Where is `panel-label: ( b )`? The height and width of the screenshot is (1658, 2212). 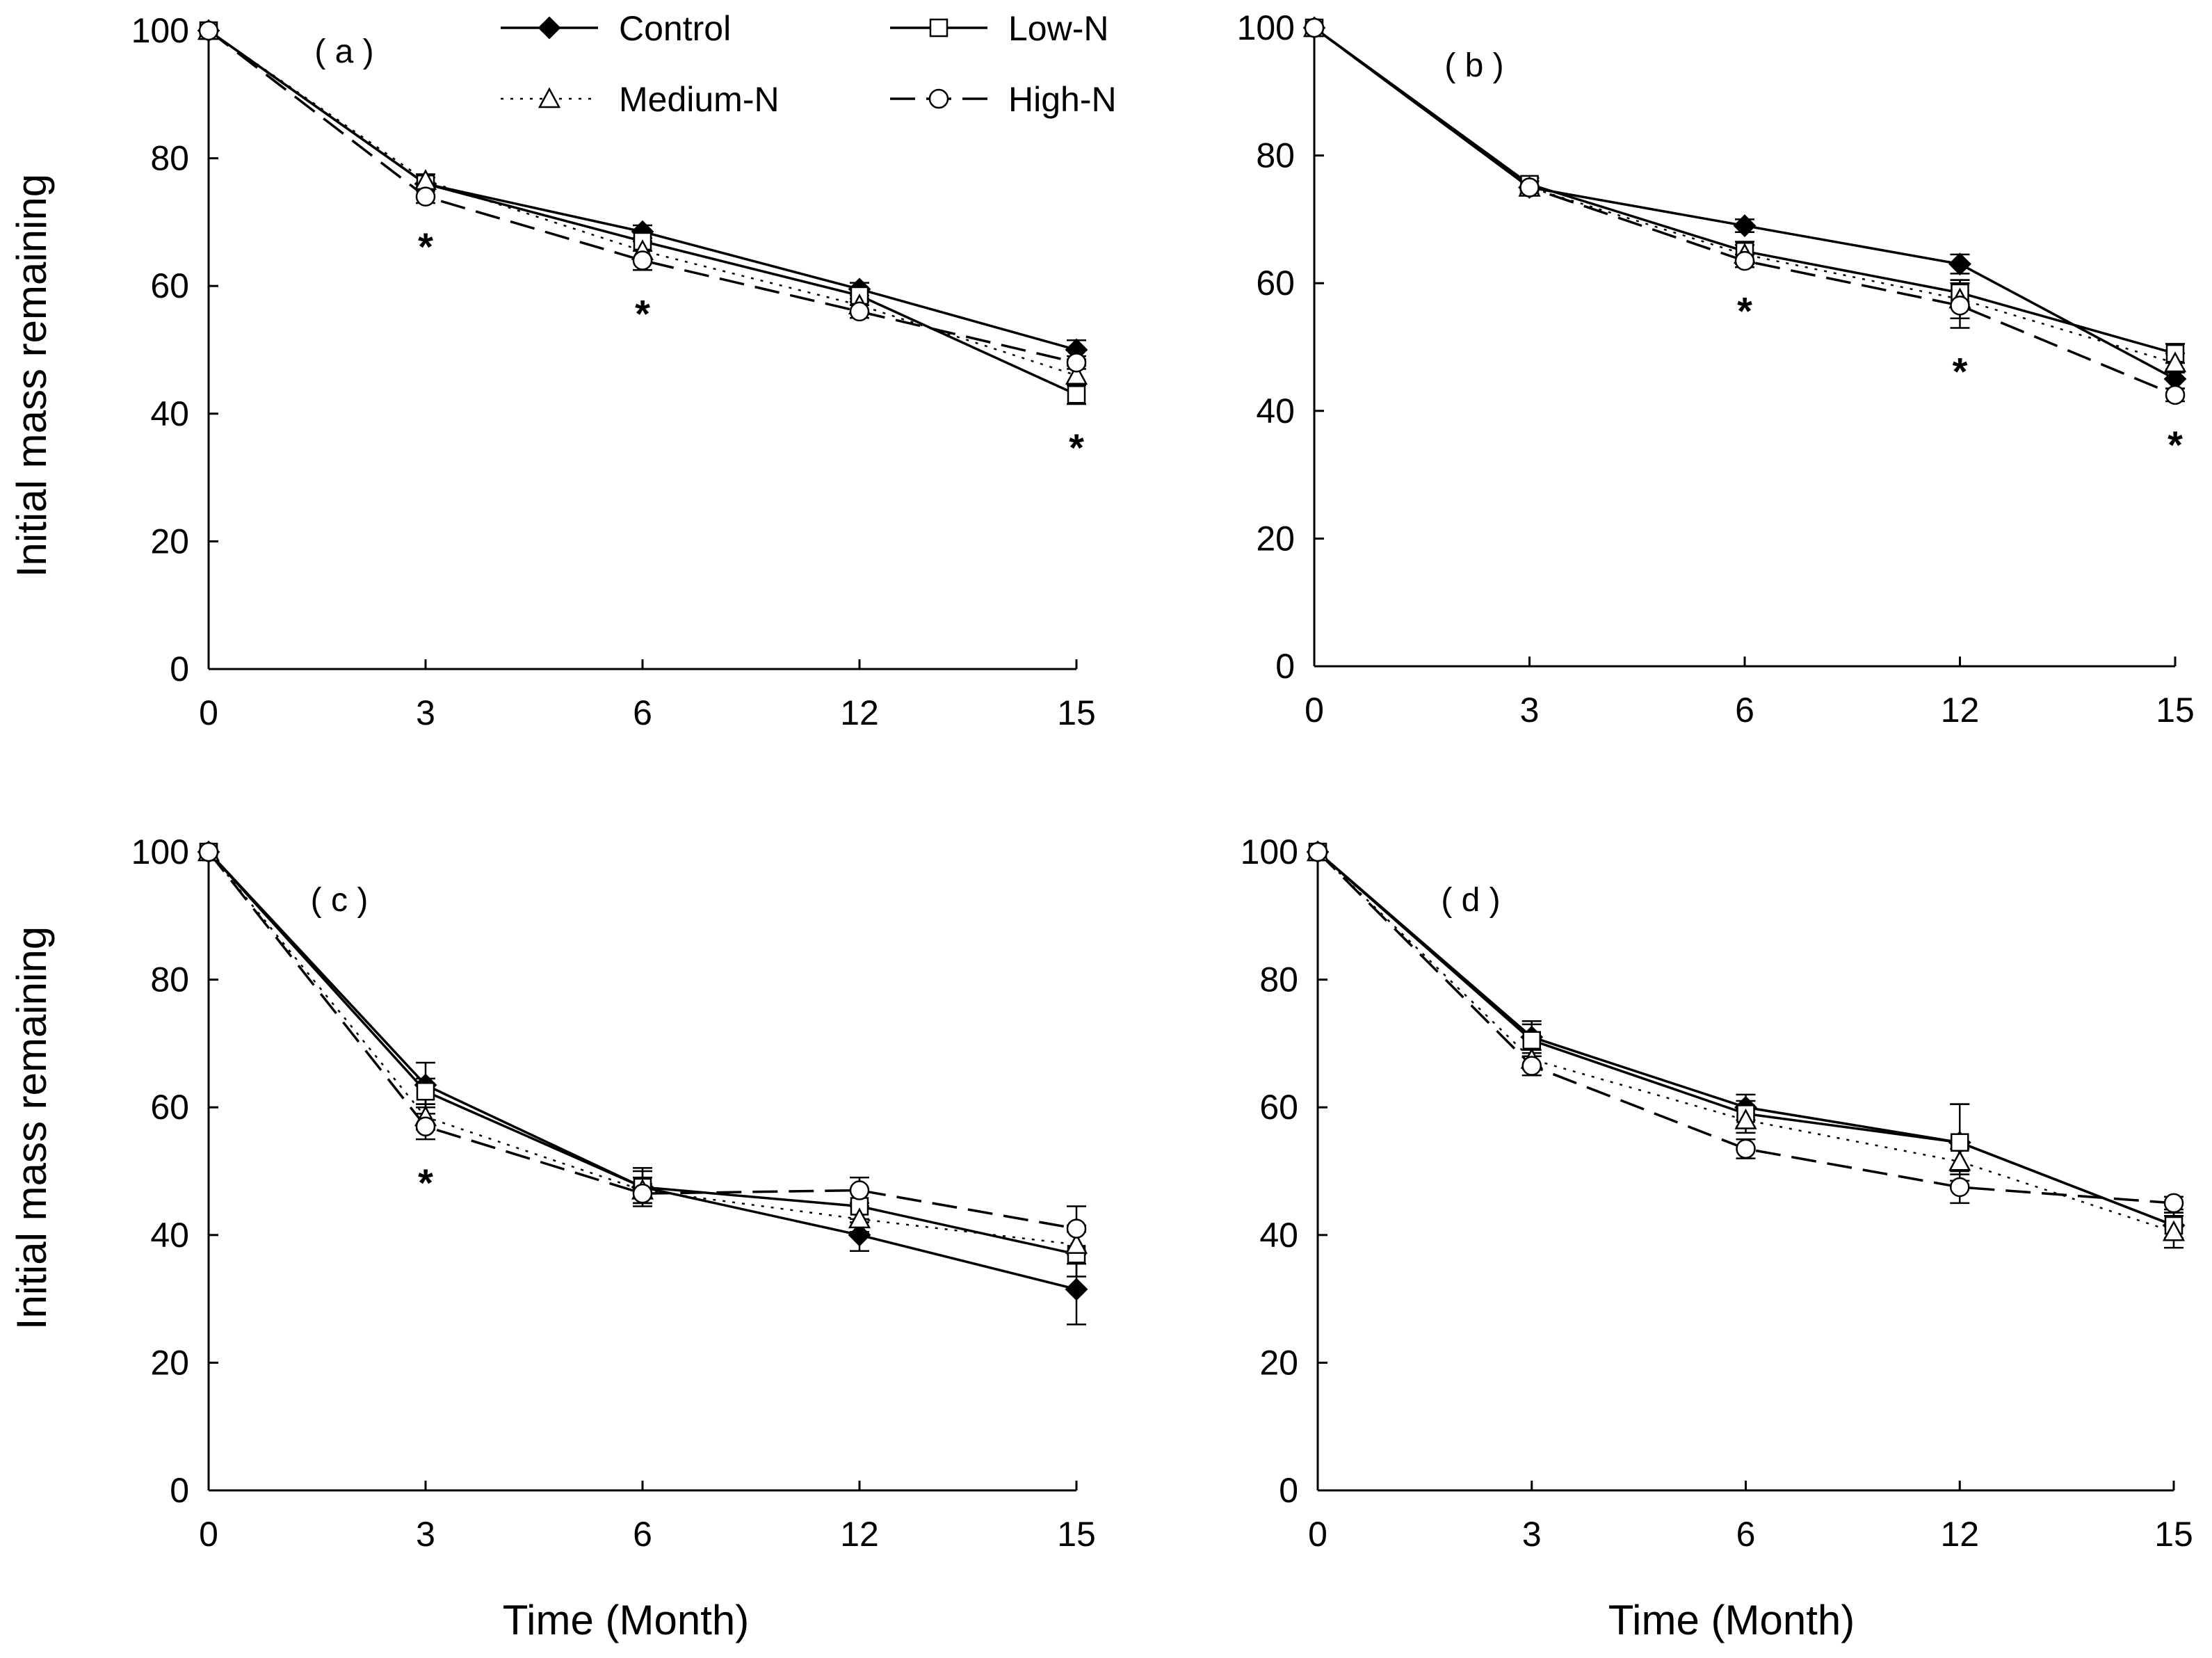 panel-label: ( b ) is located at coordinates (1474, 65).